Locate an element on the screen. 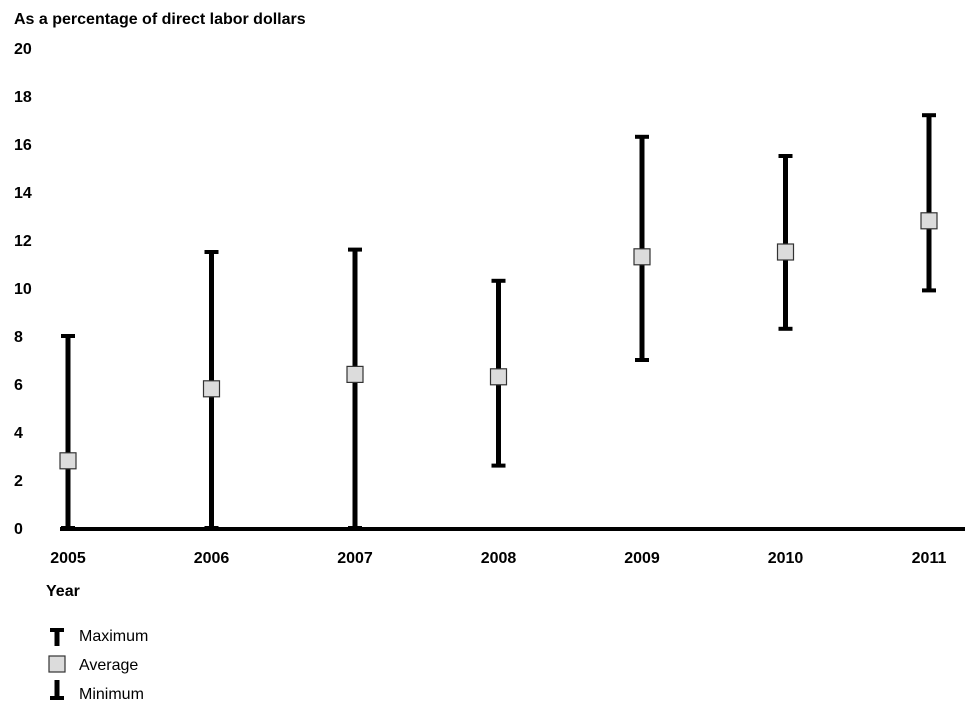 The height and width of the screenshot is (704, 970). error-bar-2009 is located at coordinates (642, 248).